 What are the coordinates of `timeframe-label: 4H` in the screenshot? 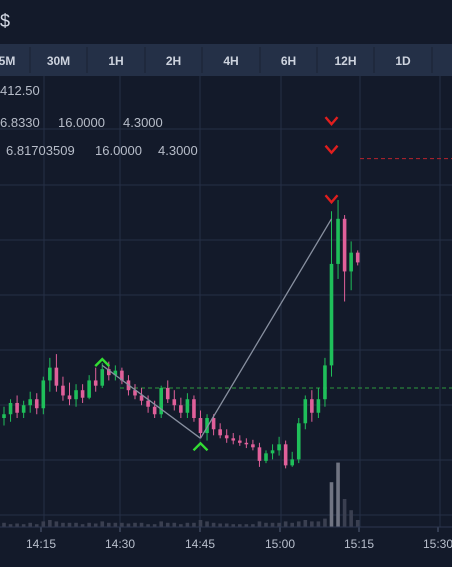 It's located at (230, 61).